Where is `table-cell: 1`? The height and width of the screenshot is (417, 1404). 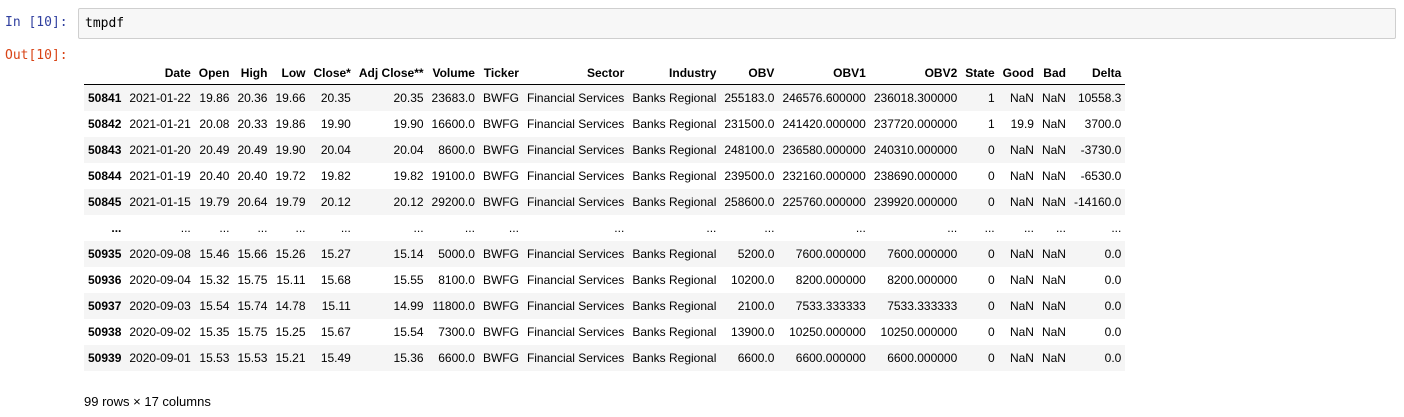
table-cell: 1 is located at coordinates (991, 124).